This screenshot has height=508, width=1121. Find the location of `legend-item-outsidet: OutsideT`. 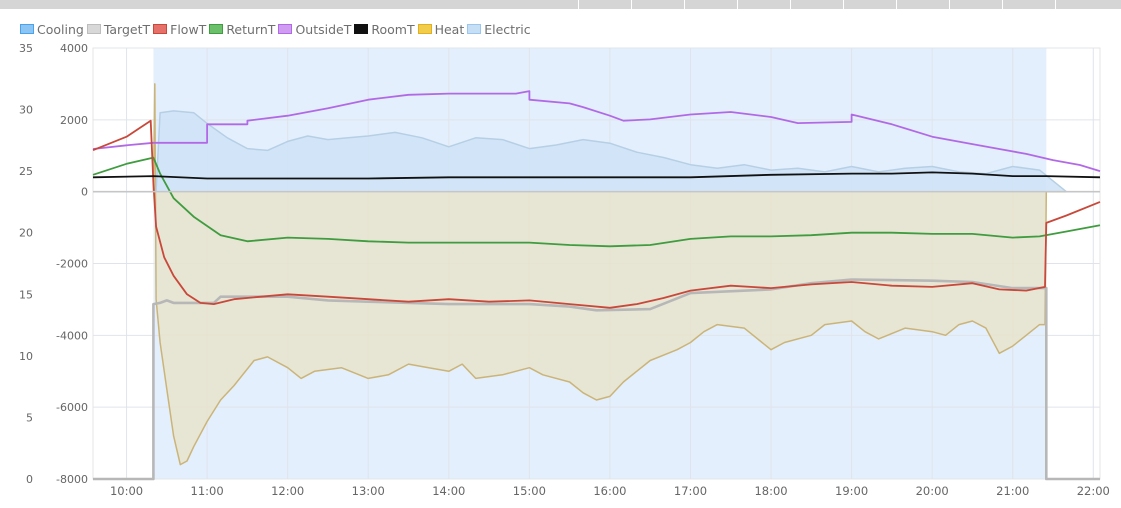

legend-item-outsidet: OutsideT is located at coordinates (314, 29).